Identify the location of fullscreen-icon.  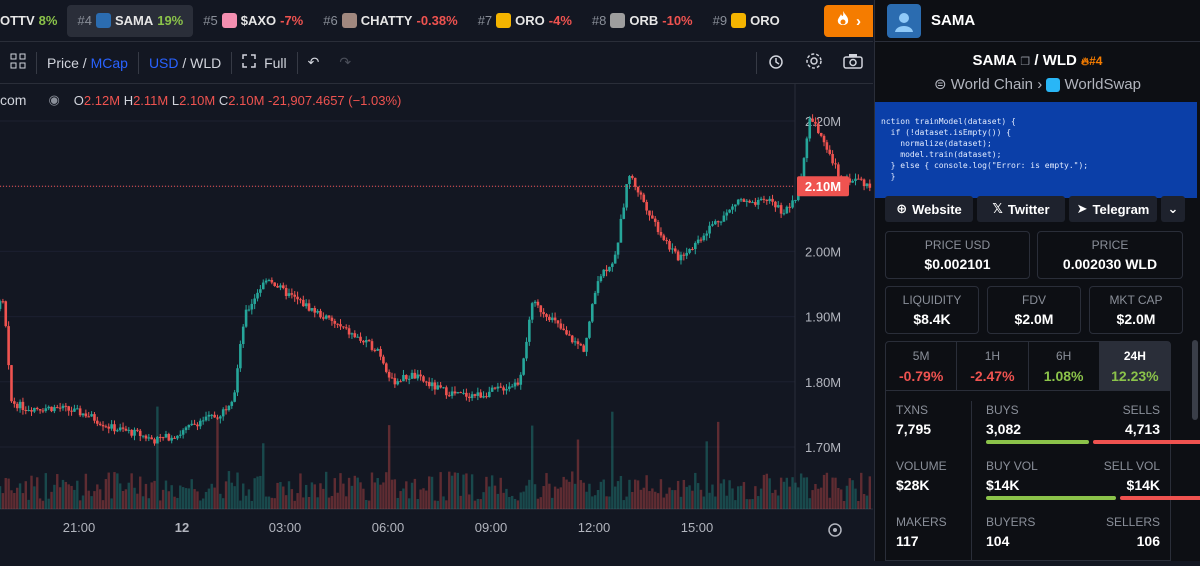
(249, 62).